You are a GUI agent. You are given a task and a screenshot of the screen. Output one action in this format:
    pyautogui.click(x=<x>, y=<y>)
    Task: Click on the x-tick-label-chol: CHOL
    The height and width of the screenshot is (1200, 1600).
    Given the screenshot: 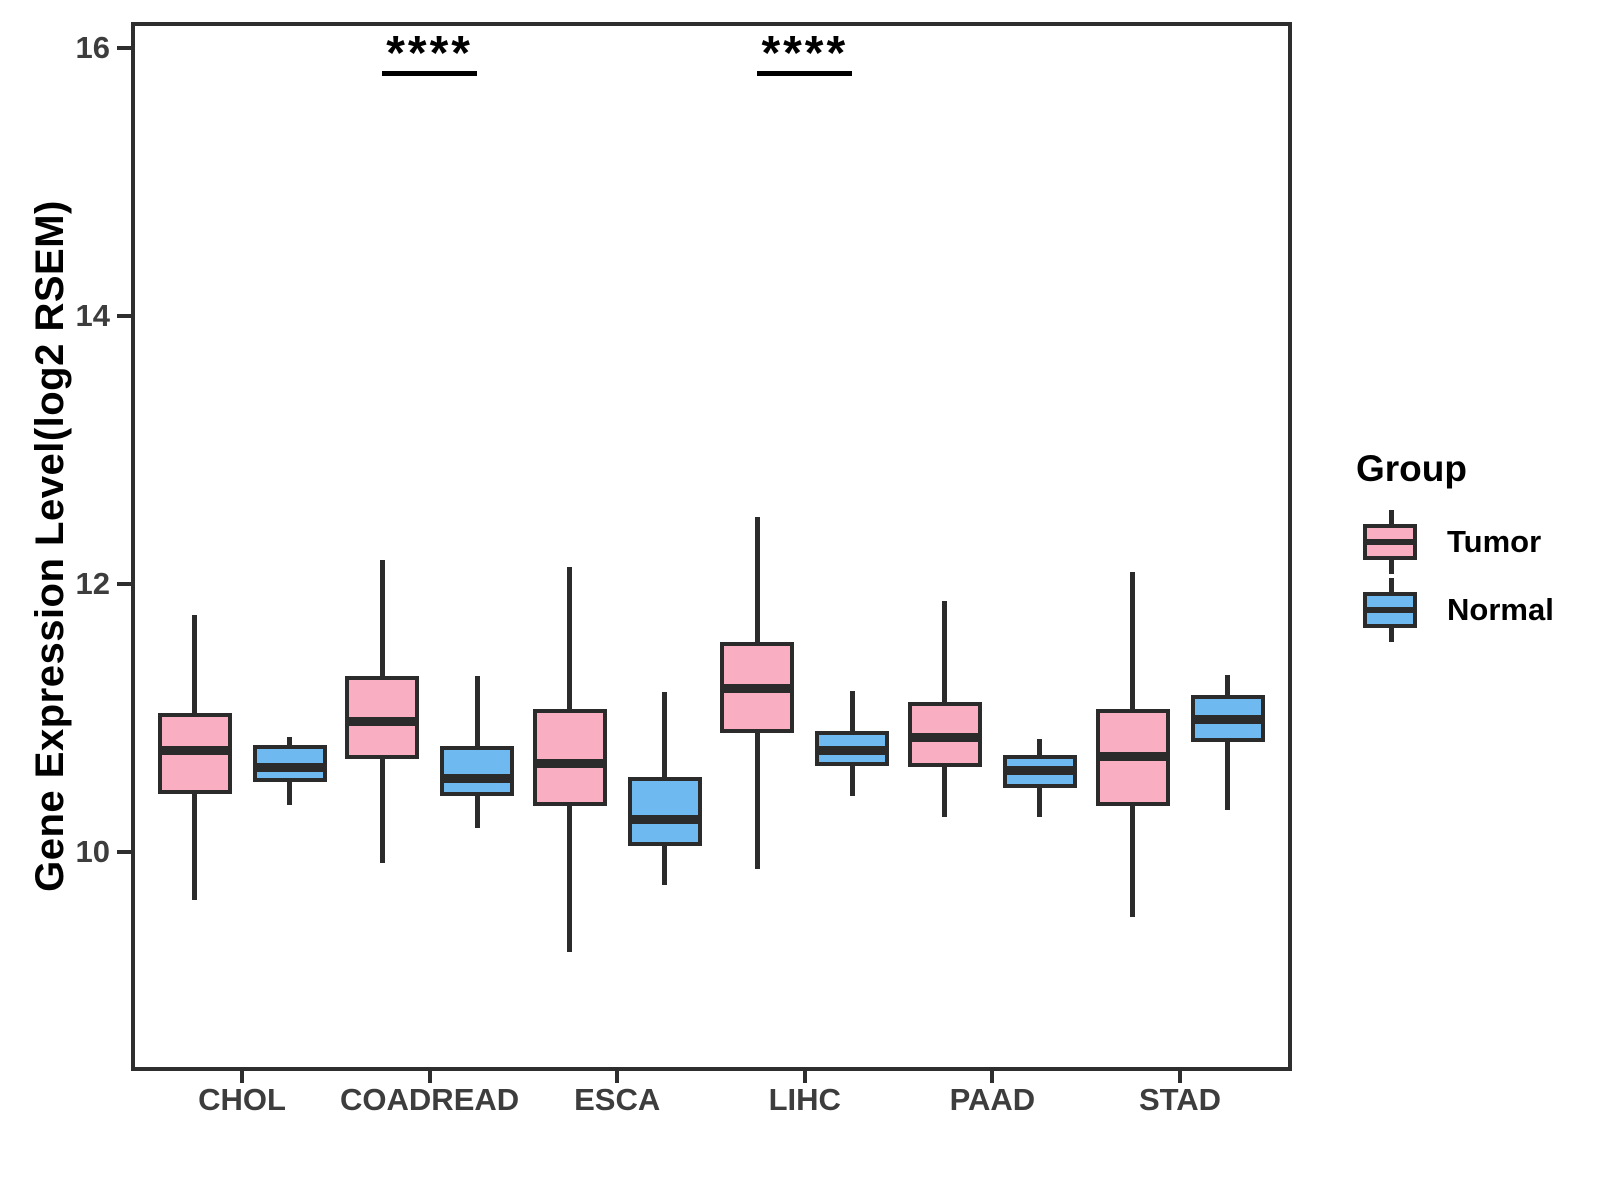 What is the action you would take?
    pyautogui.click(x=242, y=1099)
    